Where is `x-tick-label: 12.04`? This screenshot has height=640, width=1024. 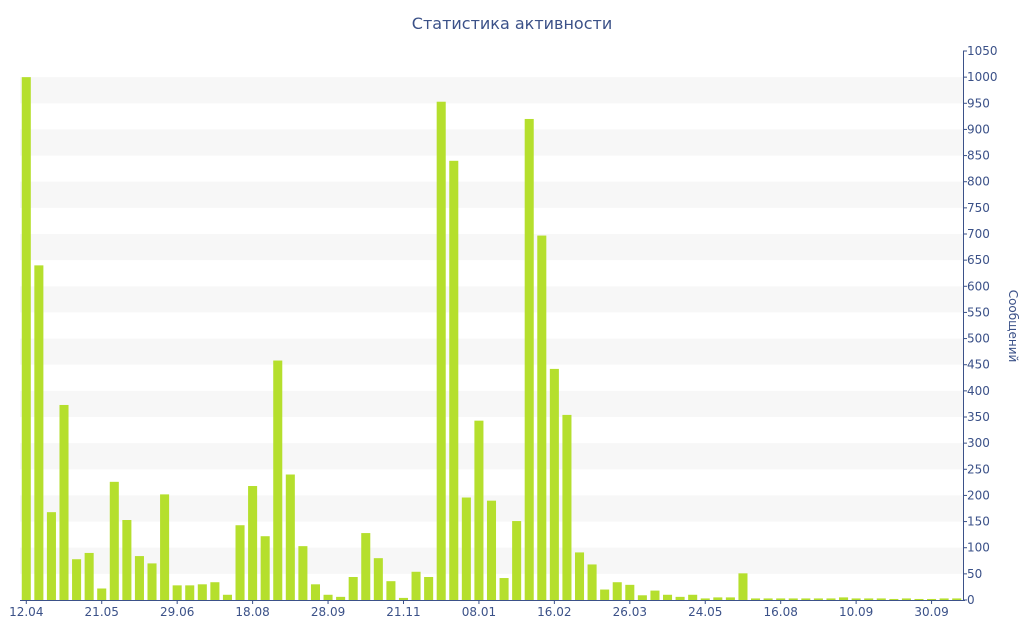
x-tick-label: 12.04 is located at coordinates (26, 612).